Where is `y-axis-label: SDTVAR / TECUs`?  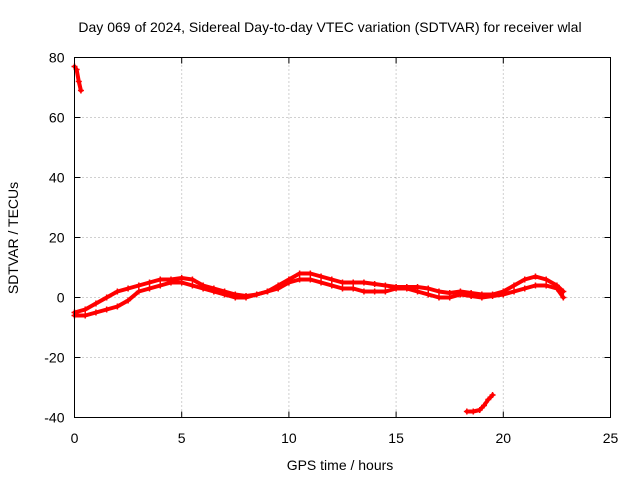 y-axis-label: SDTVAR / TECUs is located at coordinates (13, 238).